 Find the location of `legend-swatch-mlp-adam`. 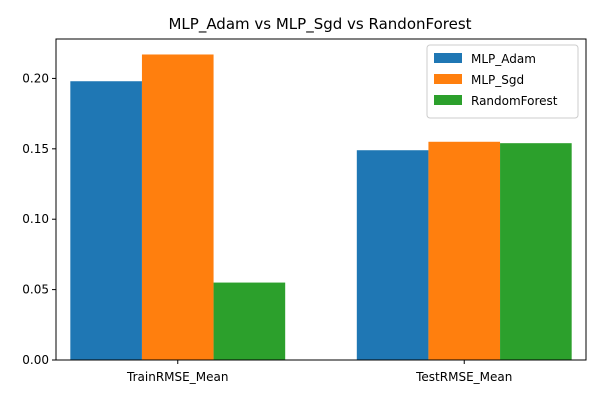

legend-swatch-mlp-adam is located at coordinates (448, 58).